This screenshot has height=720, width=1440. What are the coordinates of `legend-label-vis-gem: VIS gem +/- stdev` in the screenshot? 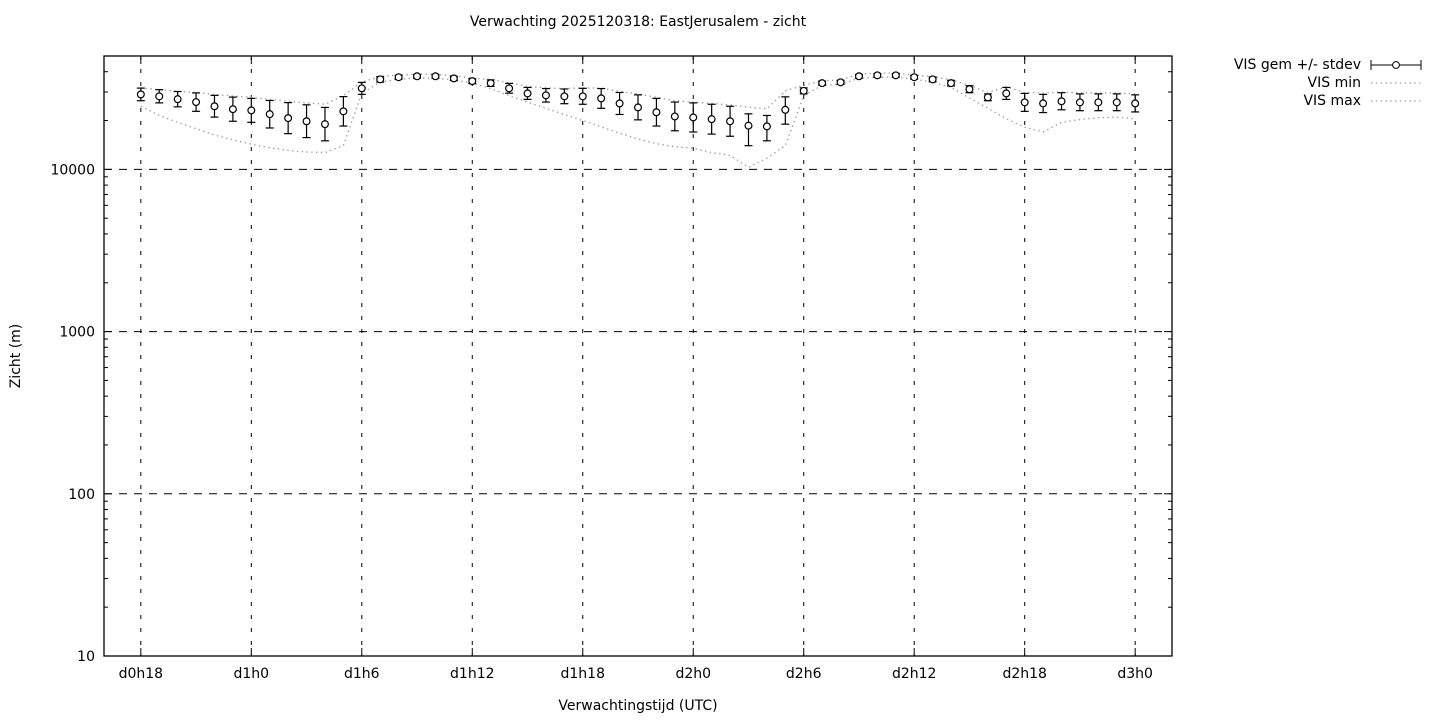 It's located at (1297, 65).